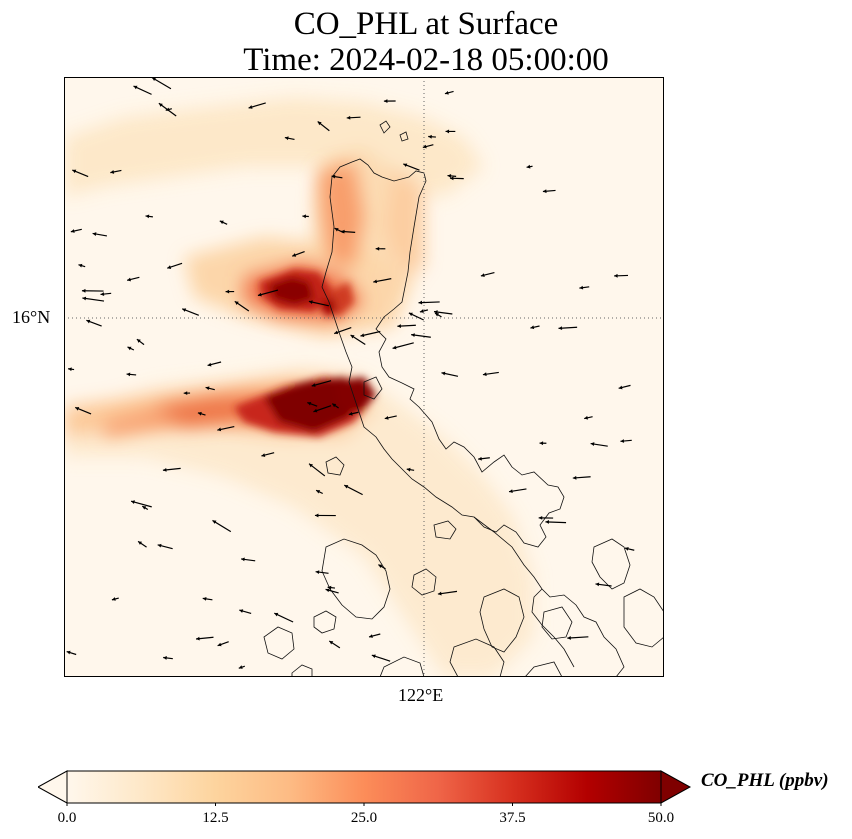  Describe the element at coordinates (365, 788) in the screenshot. I see `colorbar` at that location.